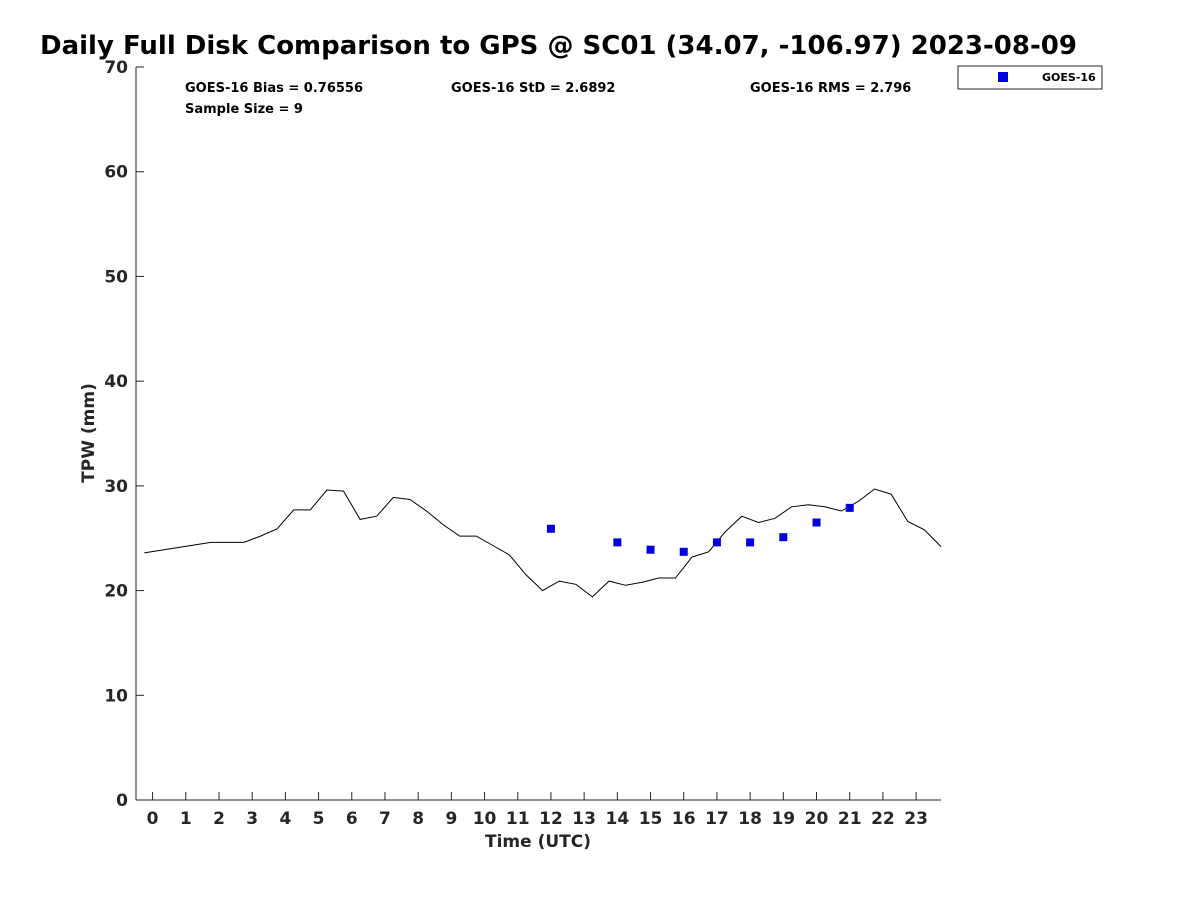  What do you see at coordinates (116, 382) in the screenshot?
I see `y-tick-label: 40` at bounding box center [116, 382].